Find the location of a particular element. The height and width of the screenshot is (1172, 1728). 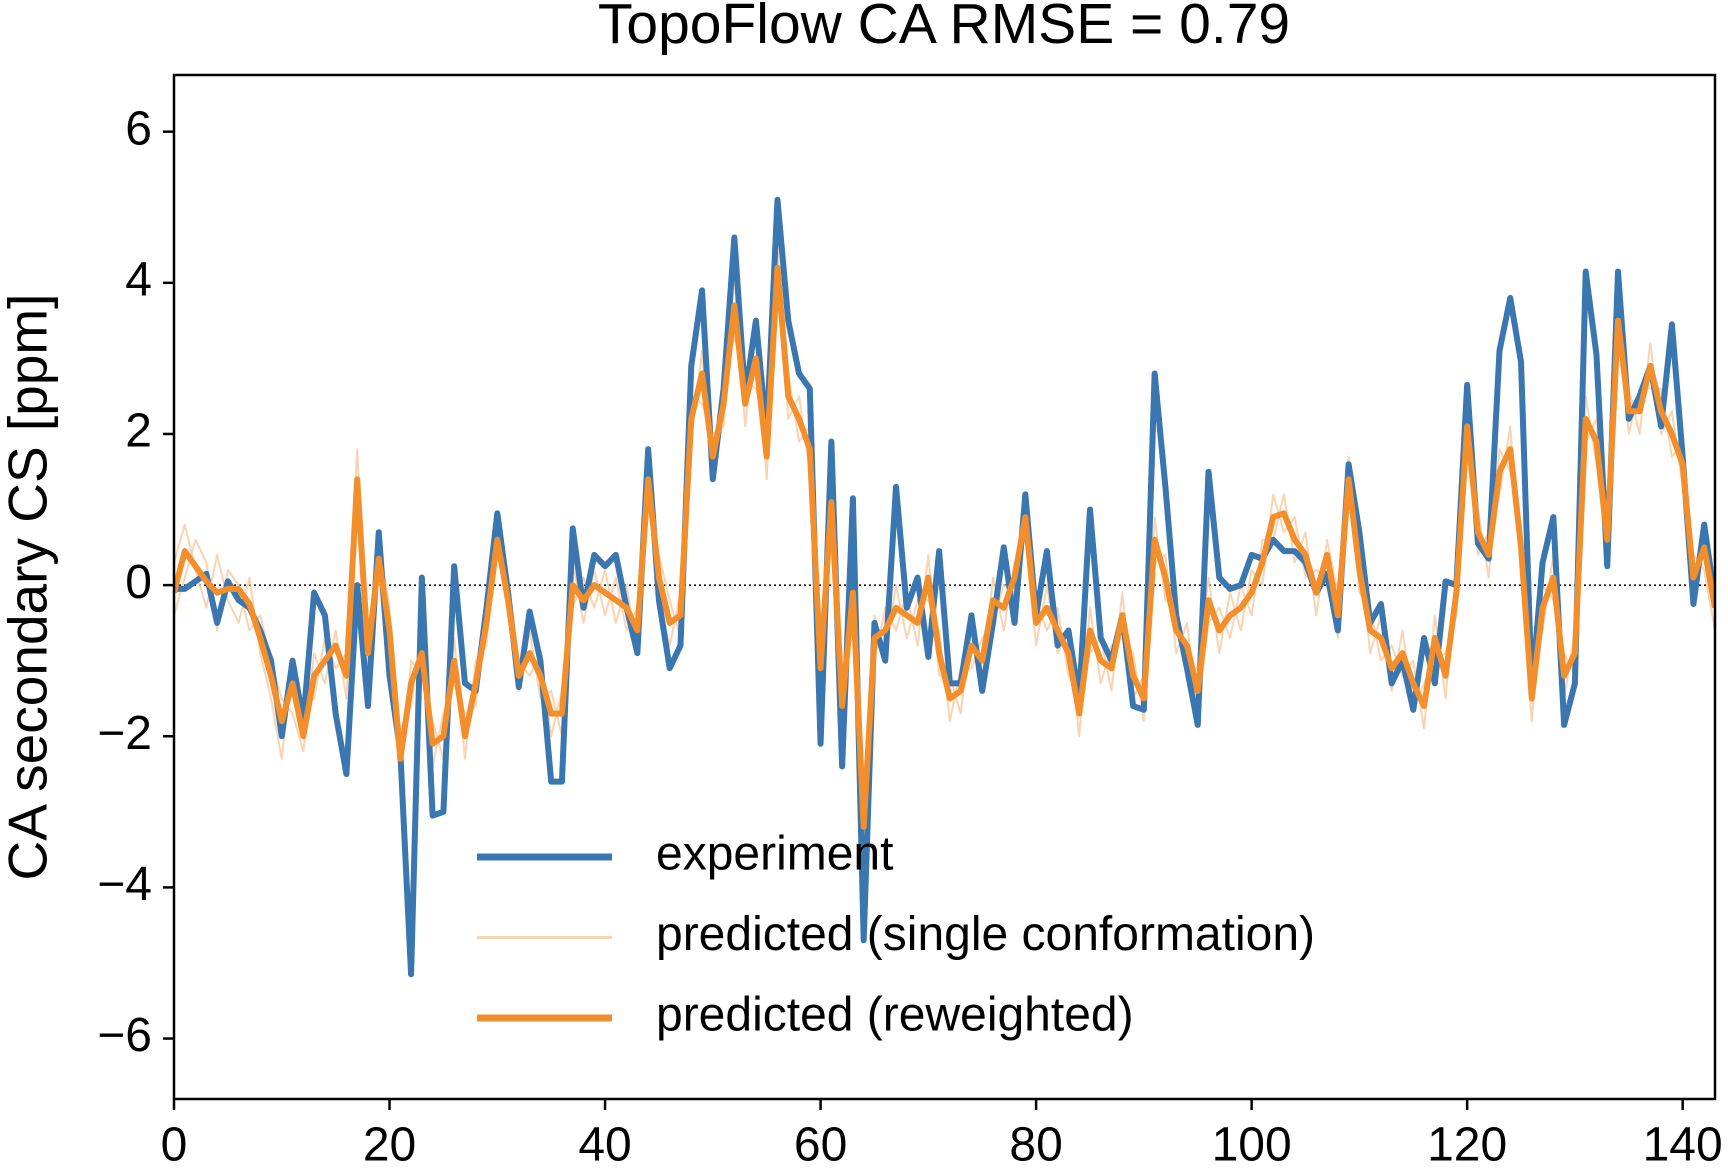

y-tick-label: −2 is located at coordinates (124, 733).